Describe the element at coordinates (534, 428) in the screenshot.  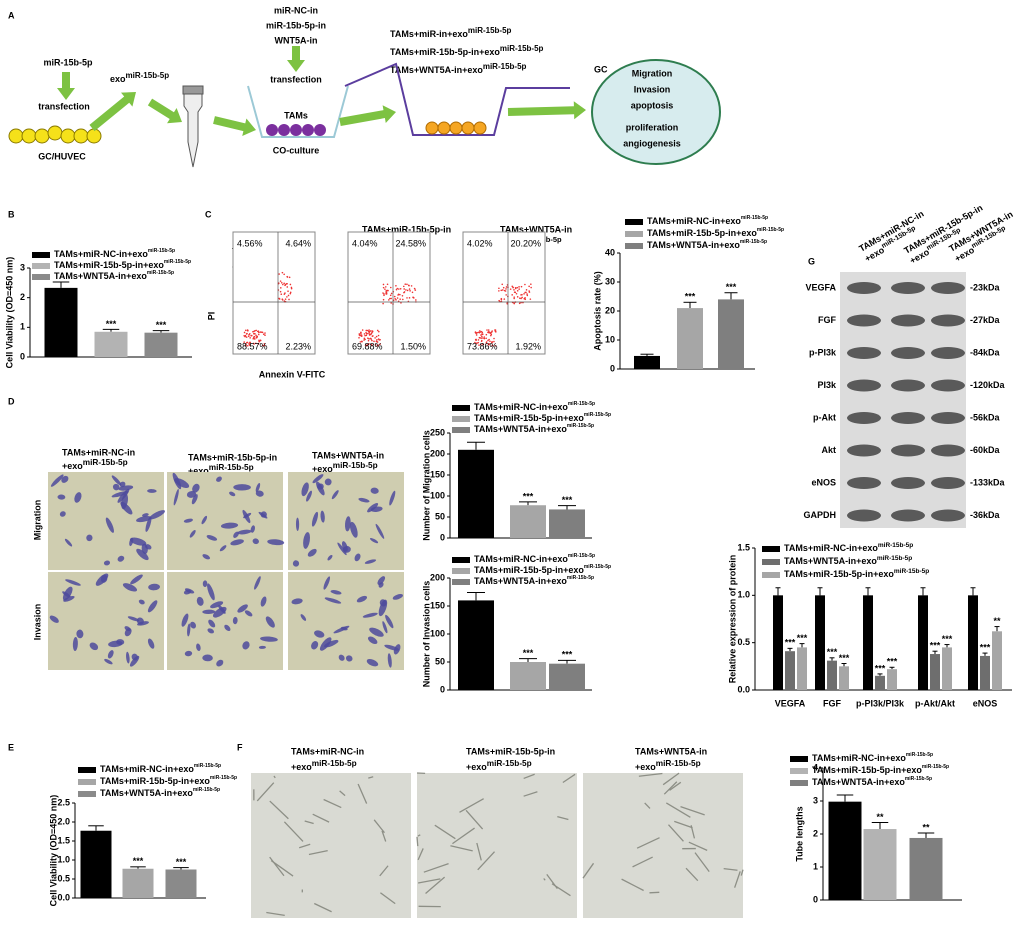
I see `legend-label: TAMs+WNT5A-in+exomiR-15b-5p` at that location.